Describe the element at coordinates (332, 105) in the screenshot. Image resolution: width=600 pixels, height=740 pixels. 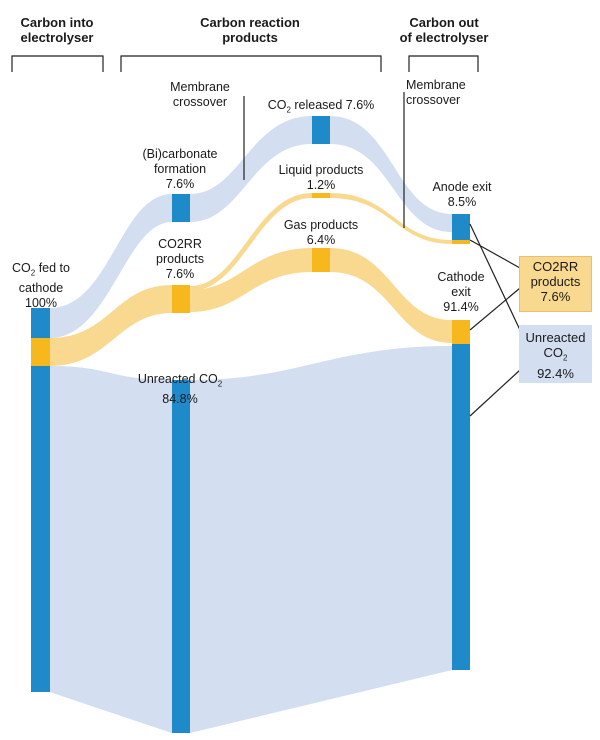
I see `label-released-rest: released 7.6%` at that location.